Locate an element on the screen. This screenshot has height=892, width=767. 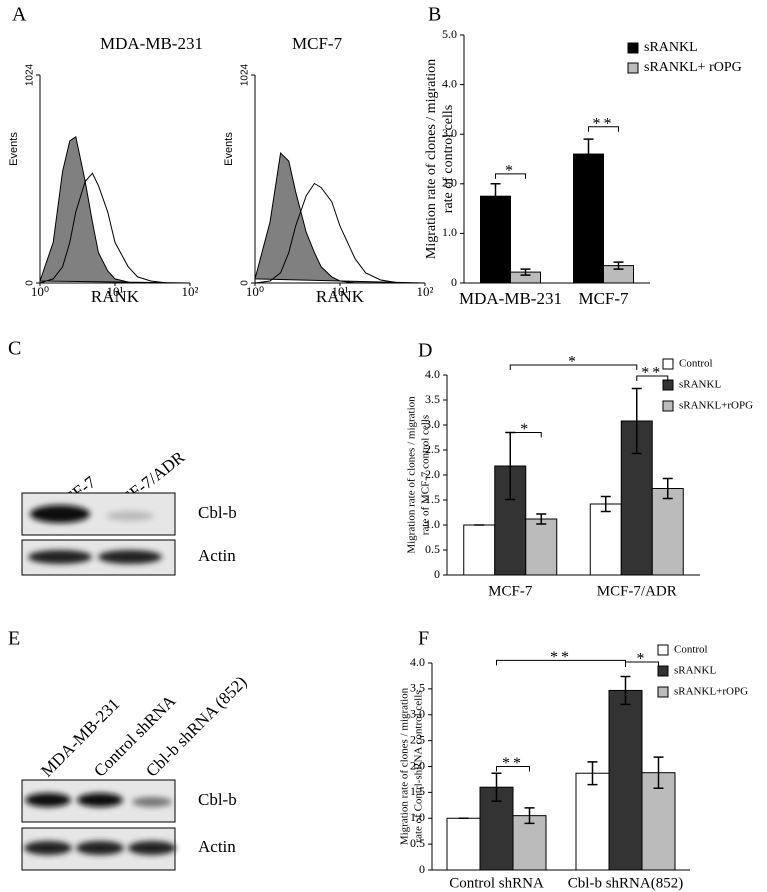
y-tick-label: 5.0 is located at coordinates (449, 34).